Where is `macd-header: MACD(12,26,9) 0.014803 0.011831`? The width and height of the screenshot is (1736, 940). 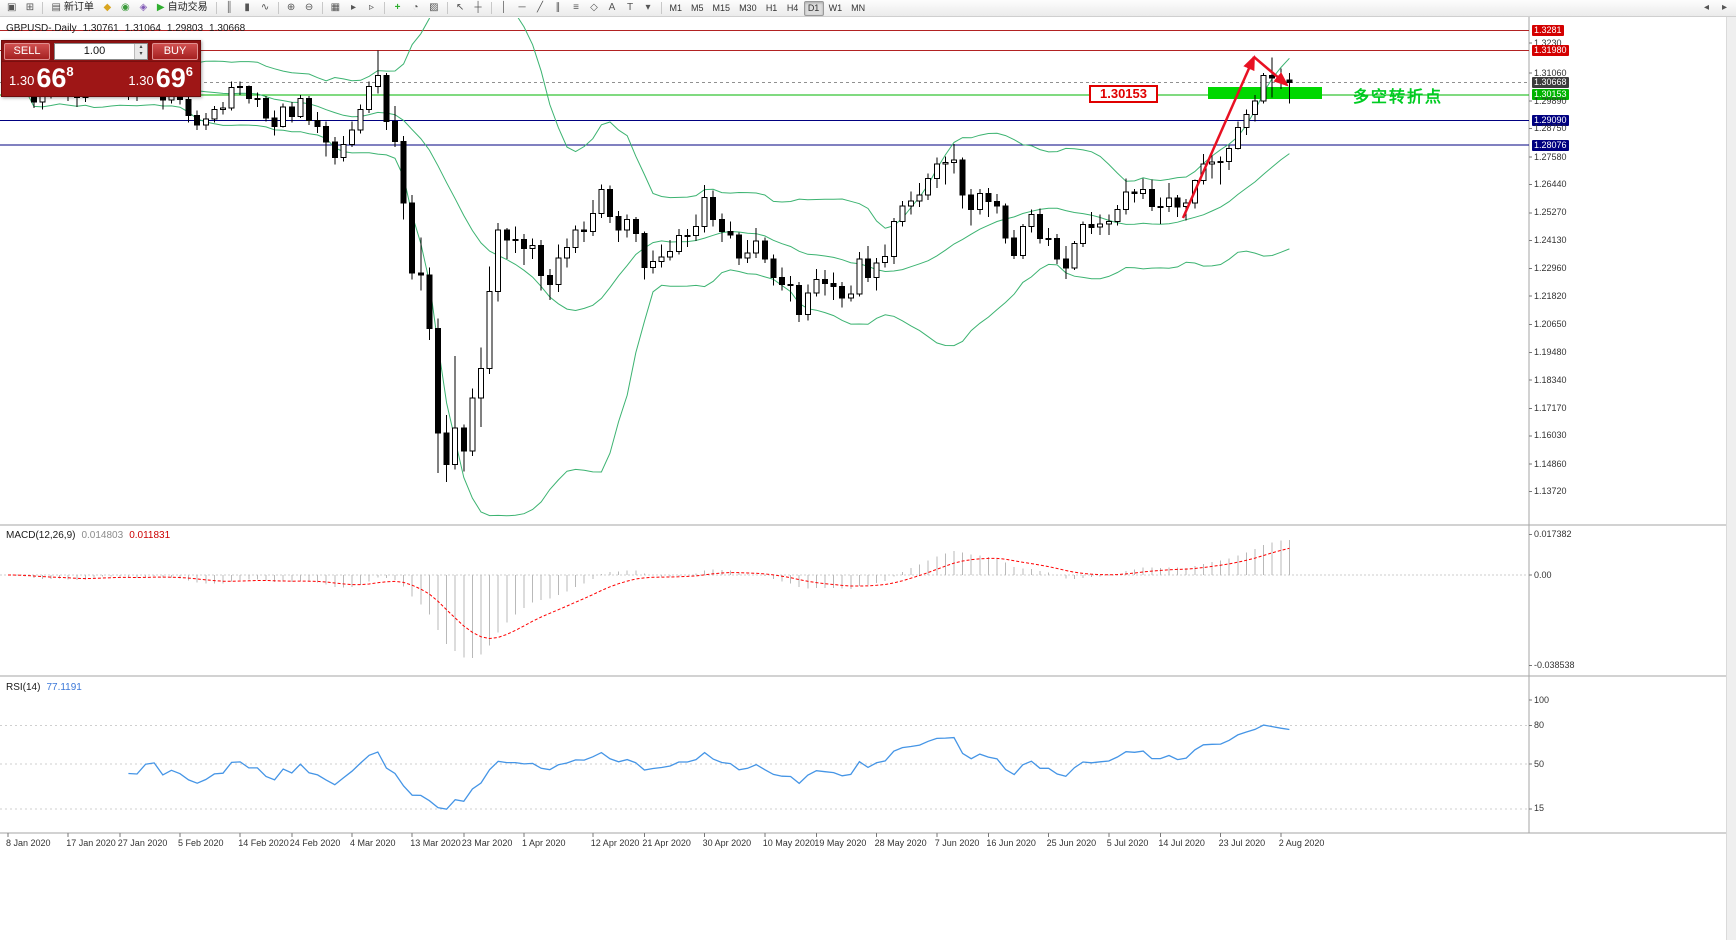
macd-header: MACD(12,26,9) 0.014803 0.011831 is located at coordinates (91, 535).